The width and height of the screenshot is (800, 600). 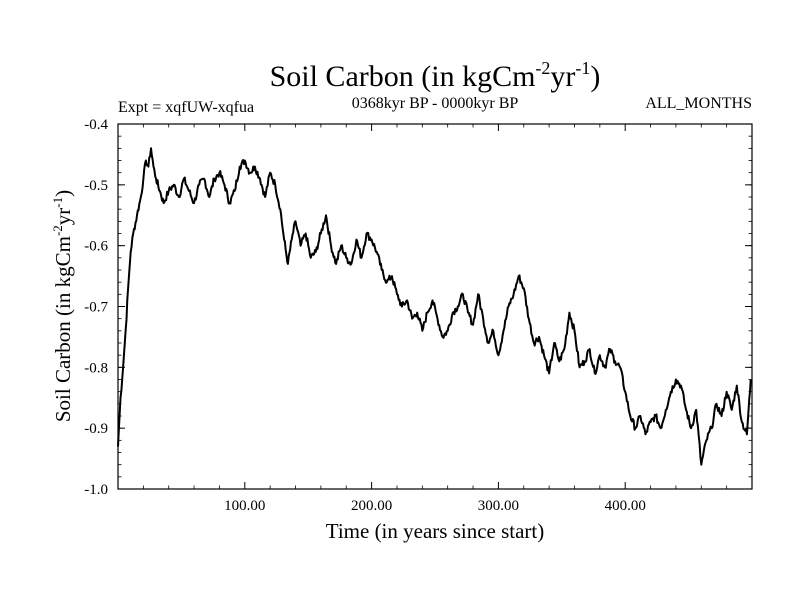 I want to click on ylabel-sup-1: -2, so click(x=57, y=230).